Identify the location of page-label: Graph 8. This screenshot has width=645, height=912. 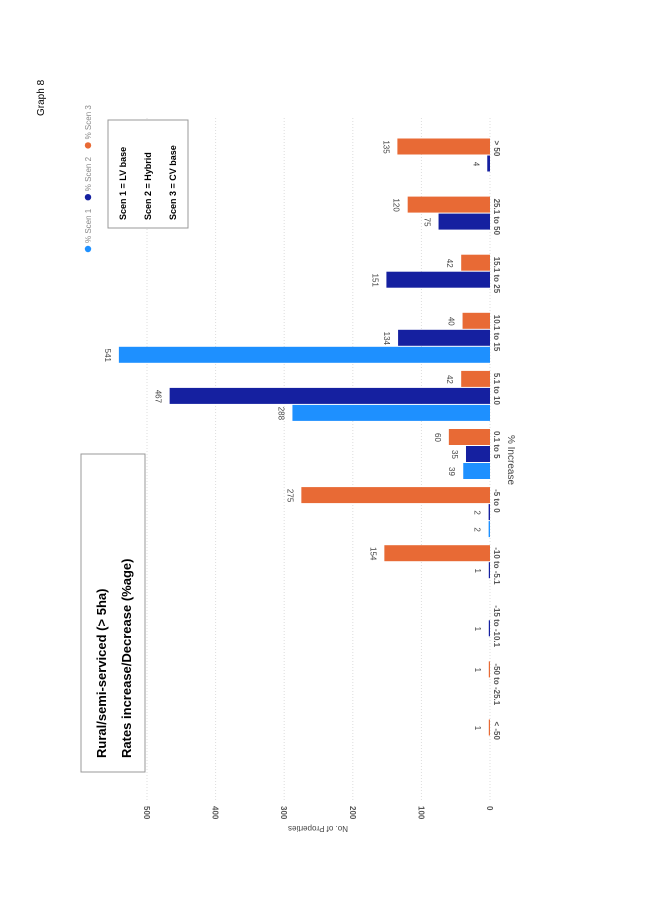
(41, 97).